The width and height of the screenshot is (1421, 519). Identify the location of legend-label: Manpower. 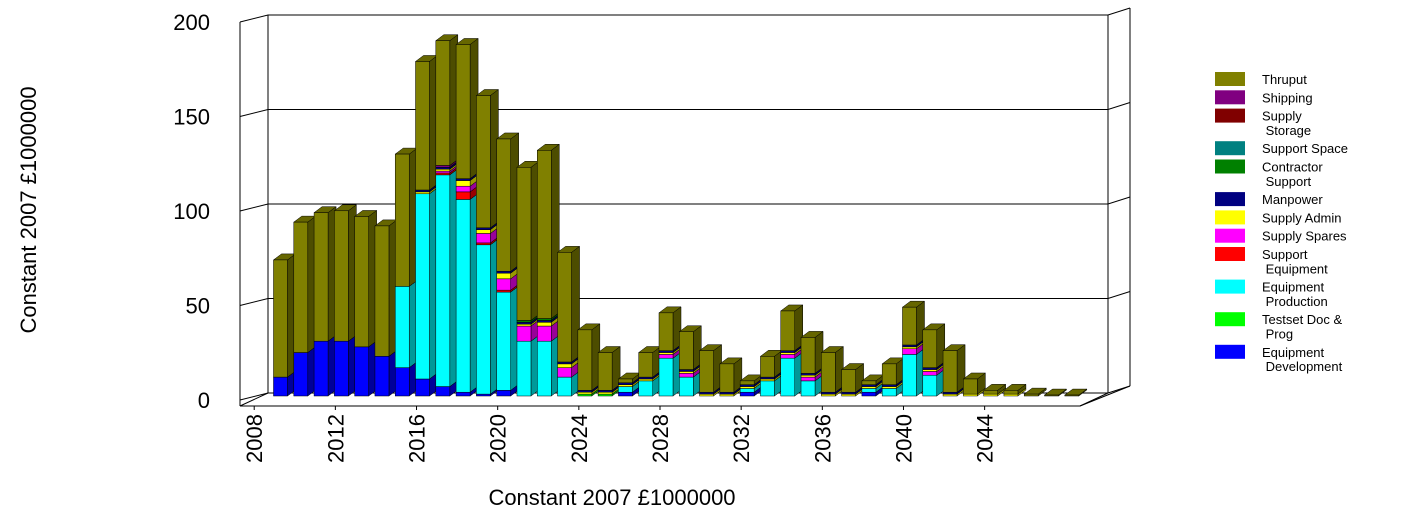
(1292, 199).